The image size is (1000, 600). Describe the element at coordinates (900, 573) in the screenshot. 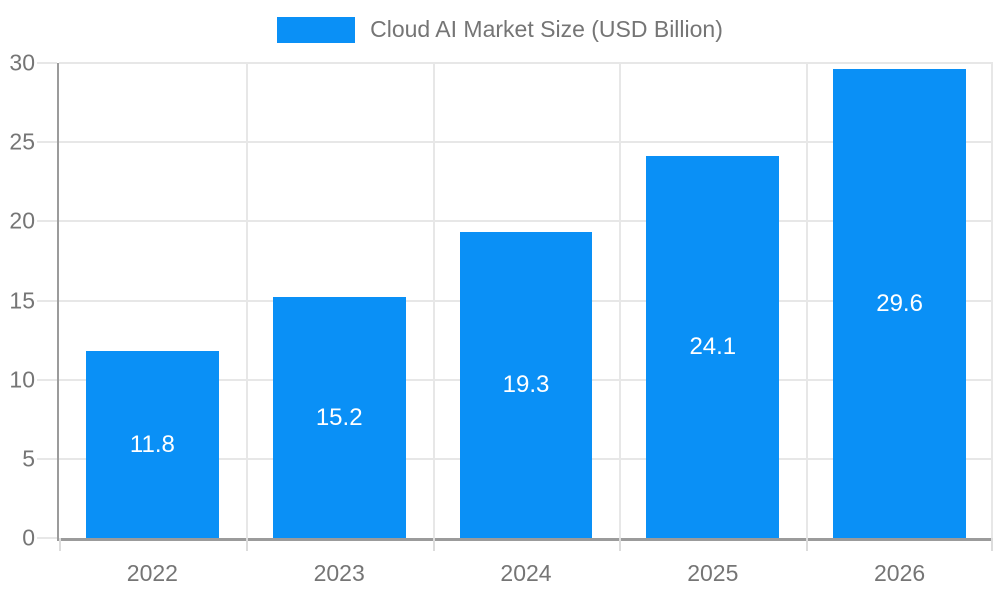

I see `x-axis-tick-label: 2026` at that location.